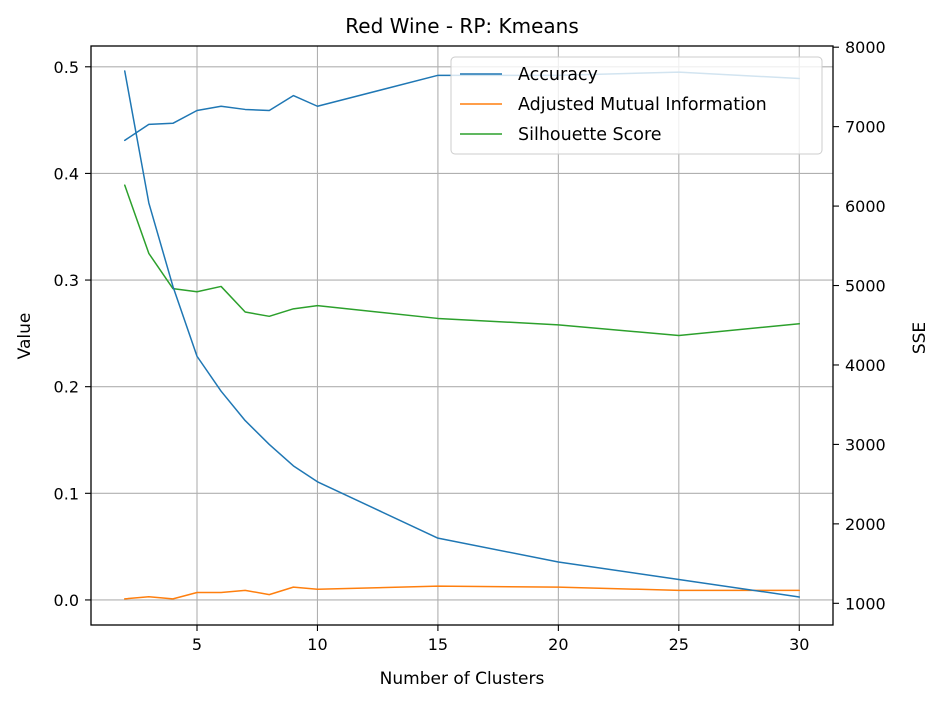 The height and width of the screenshot is (704, 943). I want to click on y-tick-label: 0.4, so click(66, 173).